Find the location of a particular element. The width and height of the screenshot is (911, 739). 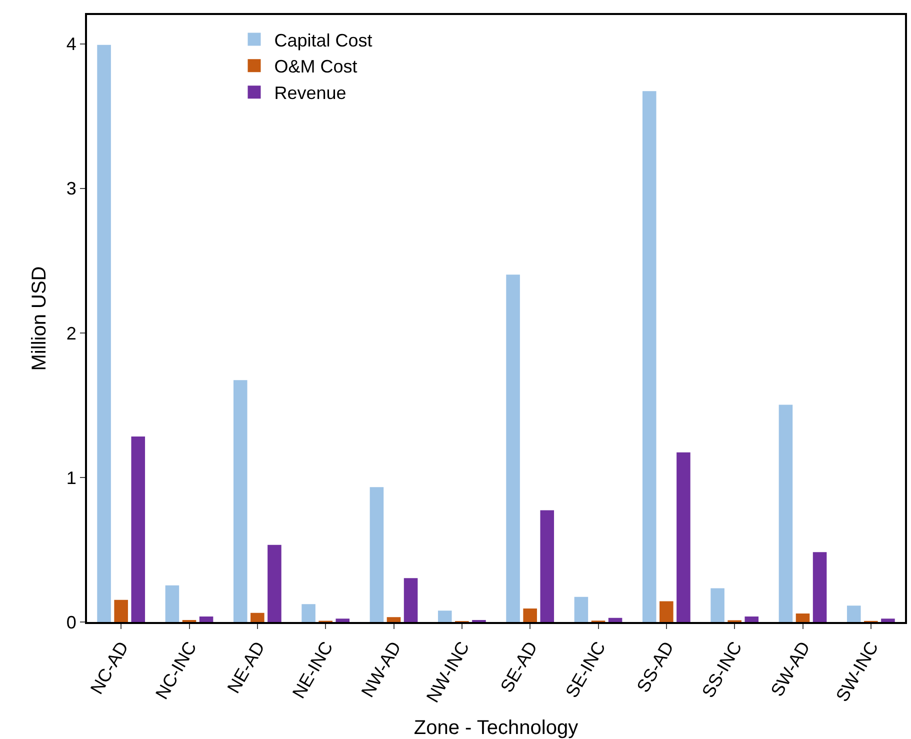

legend-label: Capital Cost is located at coordinates (323, 40).